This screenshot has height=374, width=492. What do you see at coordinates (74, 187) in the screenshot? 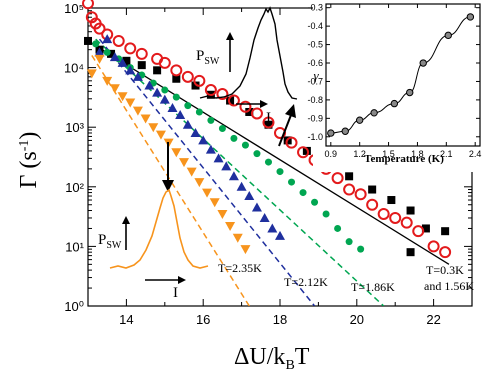
I see `y-tick-label: 10²` at bounding box center [74, 187].